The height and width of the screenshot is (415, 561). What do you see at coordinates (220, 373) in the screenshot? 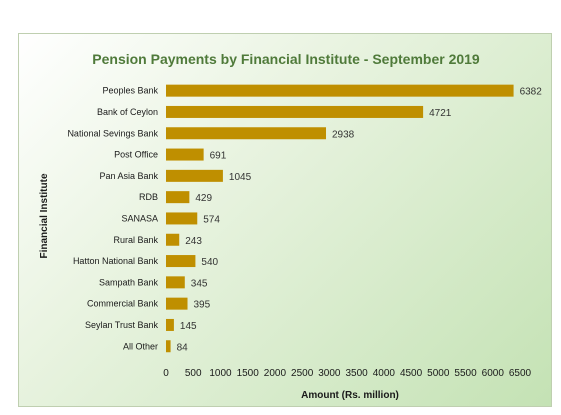
I see `x-tick-label: 1000` at bounding box center [220, 373].